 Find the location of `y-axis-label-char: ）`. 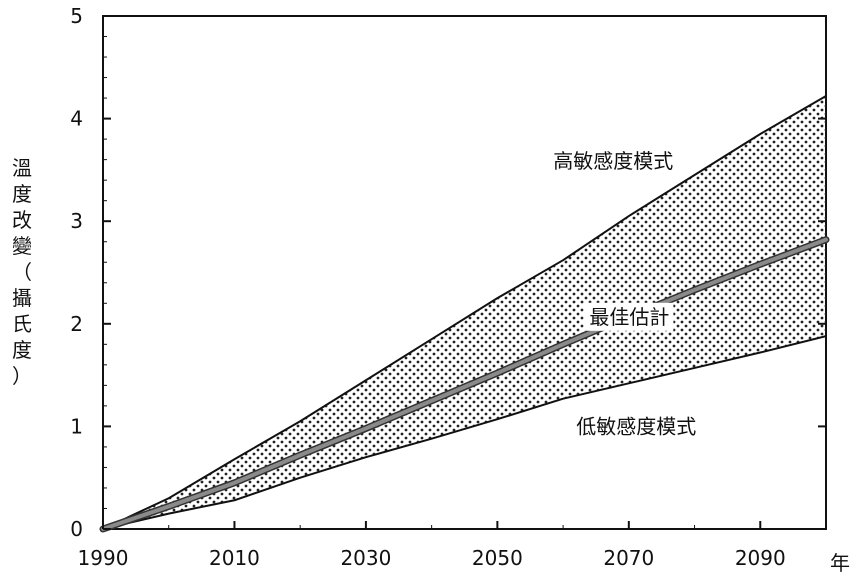

y-axis-label-char: ） is located at coordinates (22, 376).